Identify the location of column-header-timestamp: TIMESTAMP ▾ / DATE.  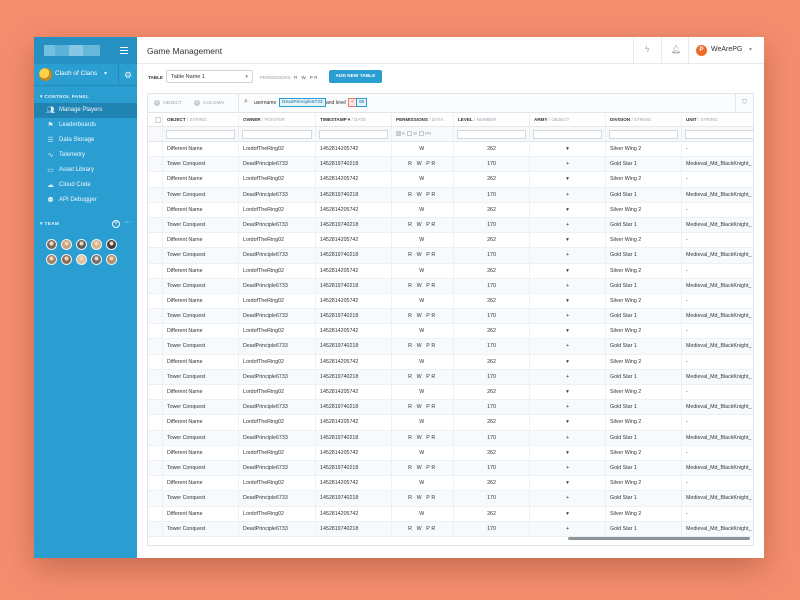
(354, 120).